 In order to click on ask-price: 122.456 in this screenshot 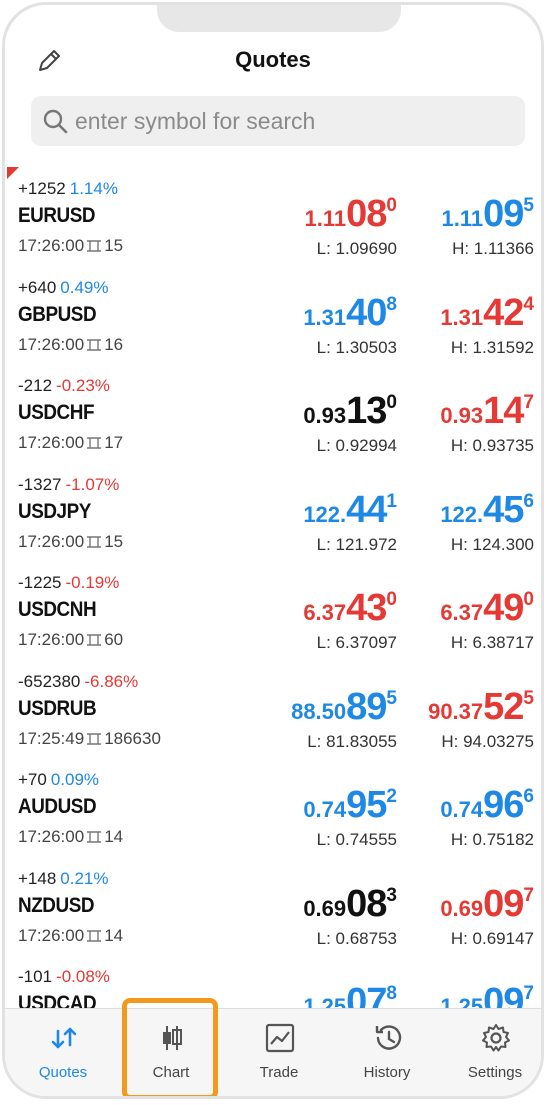, I will do `click(487, 509)`.